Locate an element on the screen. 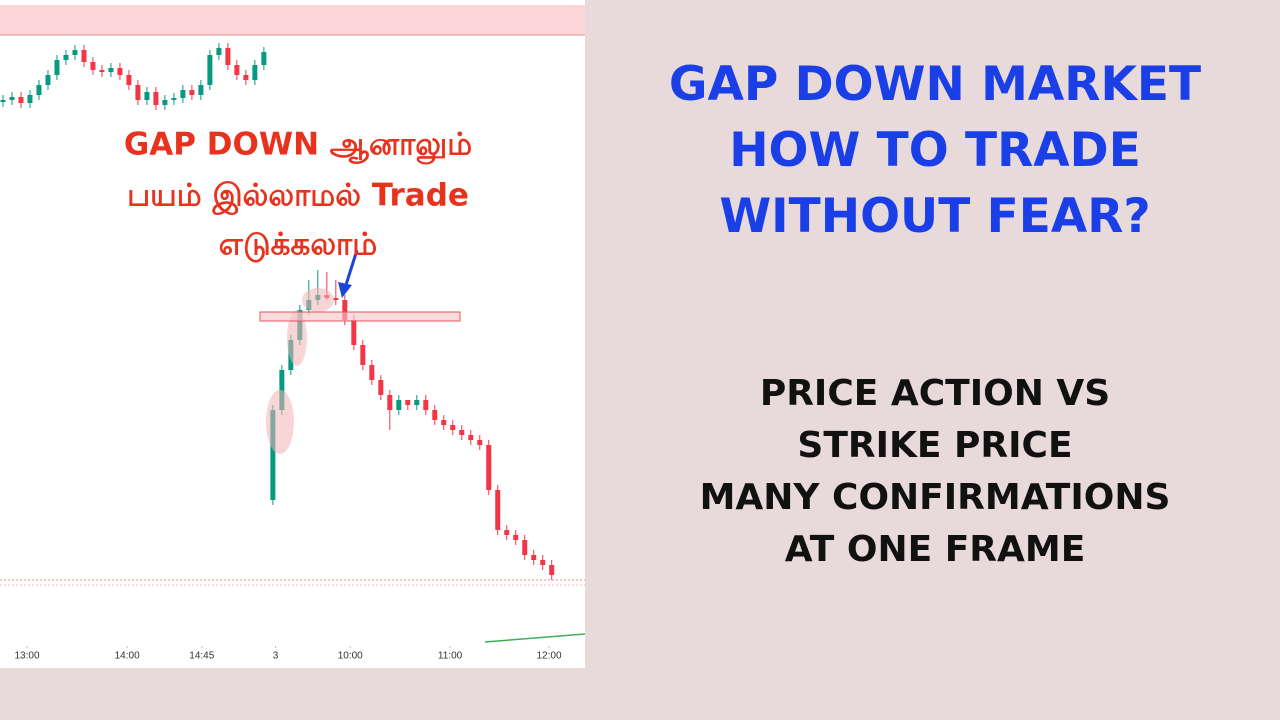 Image resolution: width=1280 pixels, height=720 pixels. x-tick-label: 14:00 is located at coordinates (127, 656).